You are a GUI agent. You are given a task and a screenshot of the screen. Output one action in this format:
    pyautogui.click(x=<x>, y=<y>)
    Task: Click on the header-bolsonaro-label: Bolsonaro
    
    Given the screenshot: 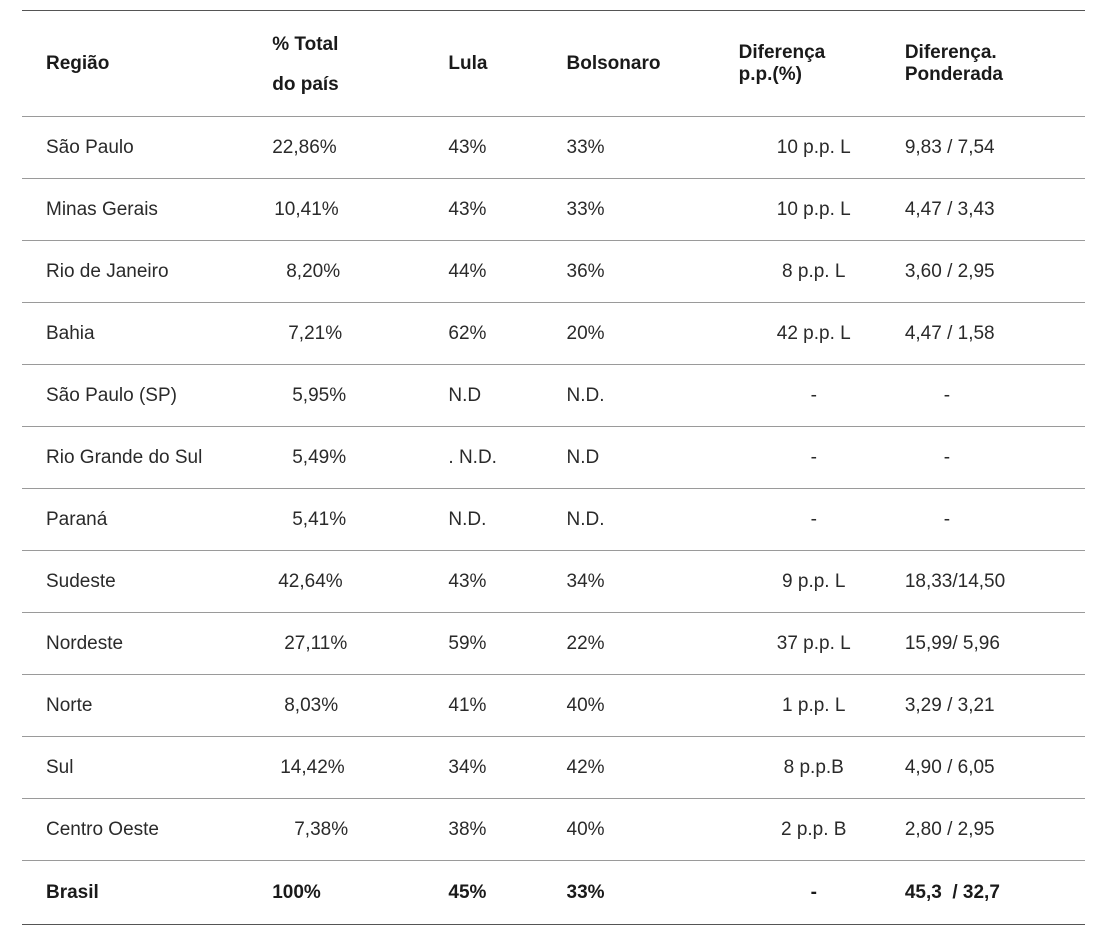 What is the action you would take?
    pyautogui.click(x=614, y=63)
    